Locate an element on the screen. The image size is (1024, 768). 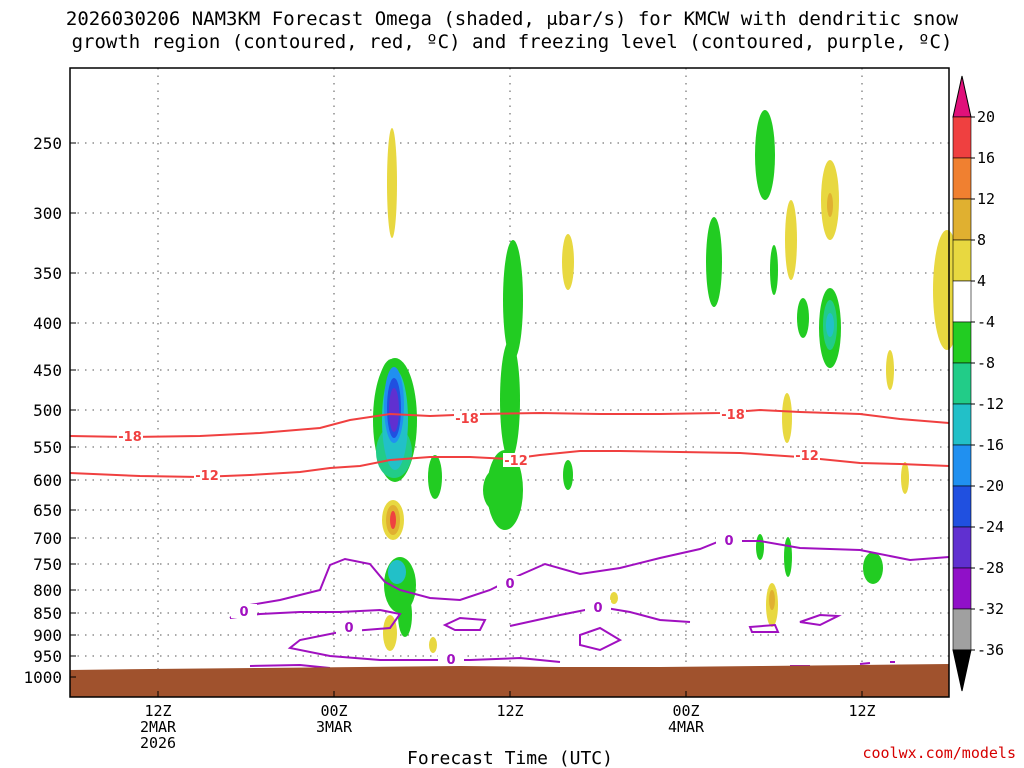
colorbar-label: 12 is located at coordinates (986, 199).